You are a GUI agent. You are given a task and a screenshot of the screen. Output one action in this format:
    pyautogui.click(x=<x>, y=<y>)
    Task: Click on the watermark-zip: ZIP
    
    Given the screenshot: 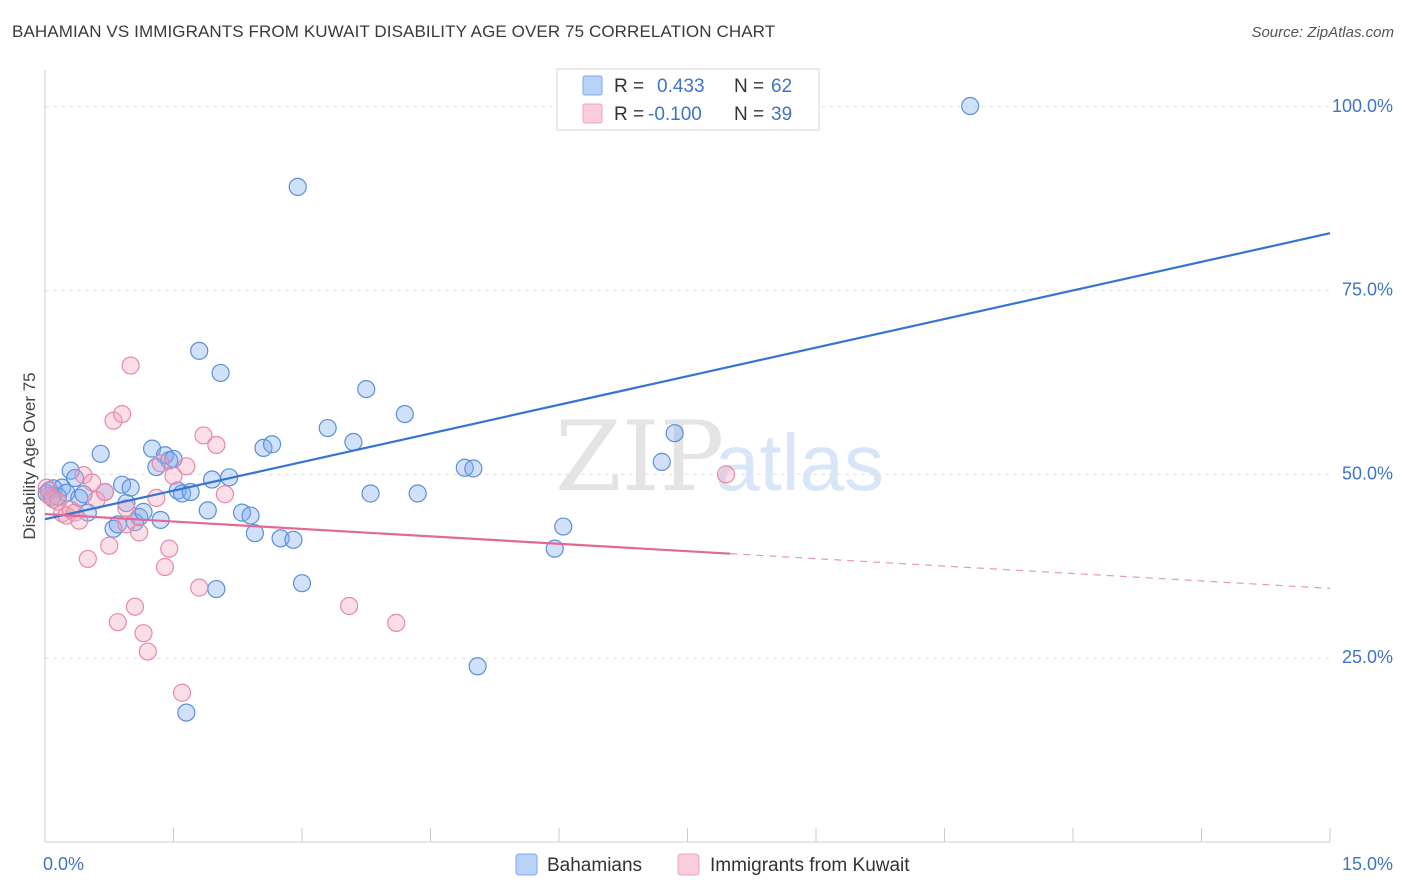 What is the action you would take?
    pyautogui.click(x=639, y=457)
    